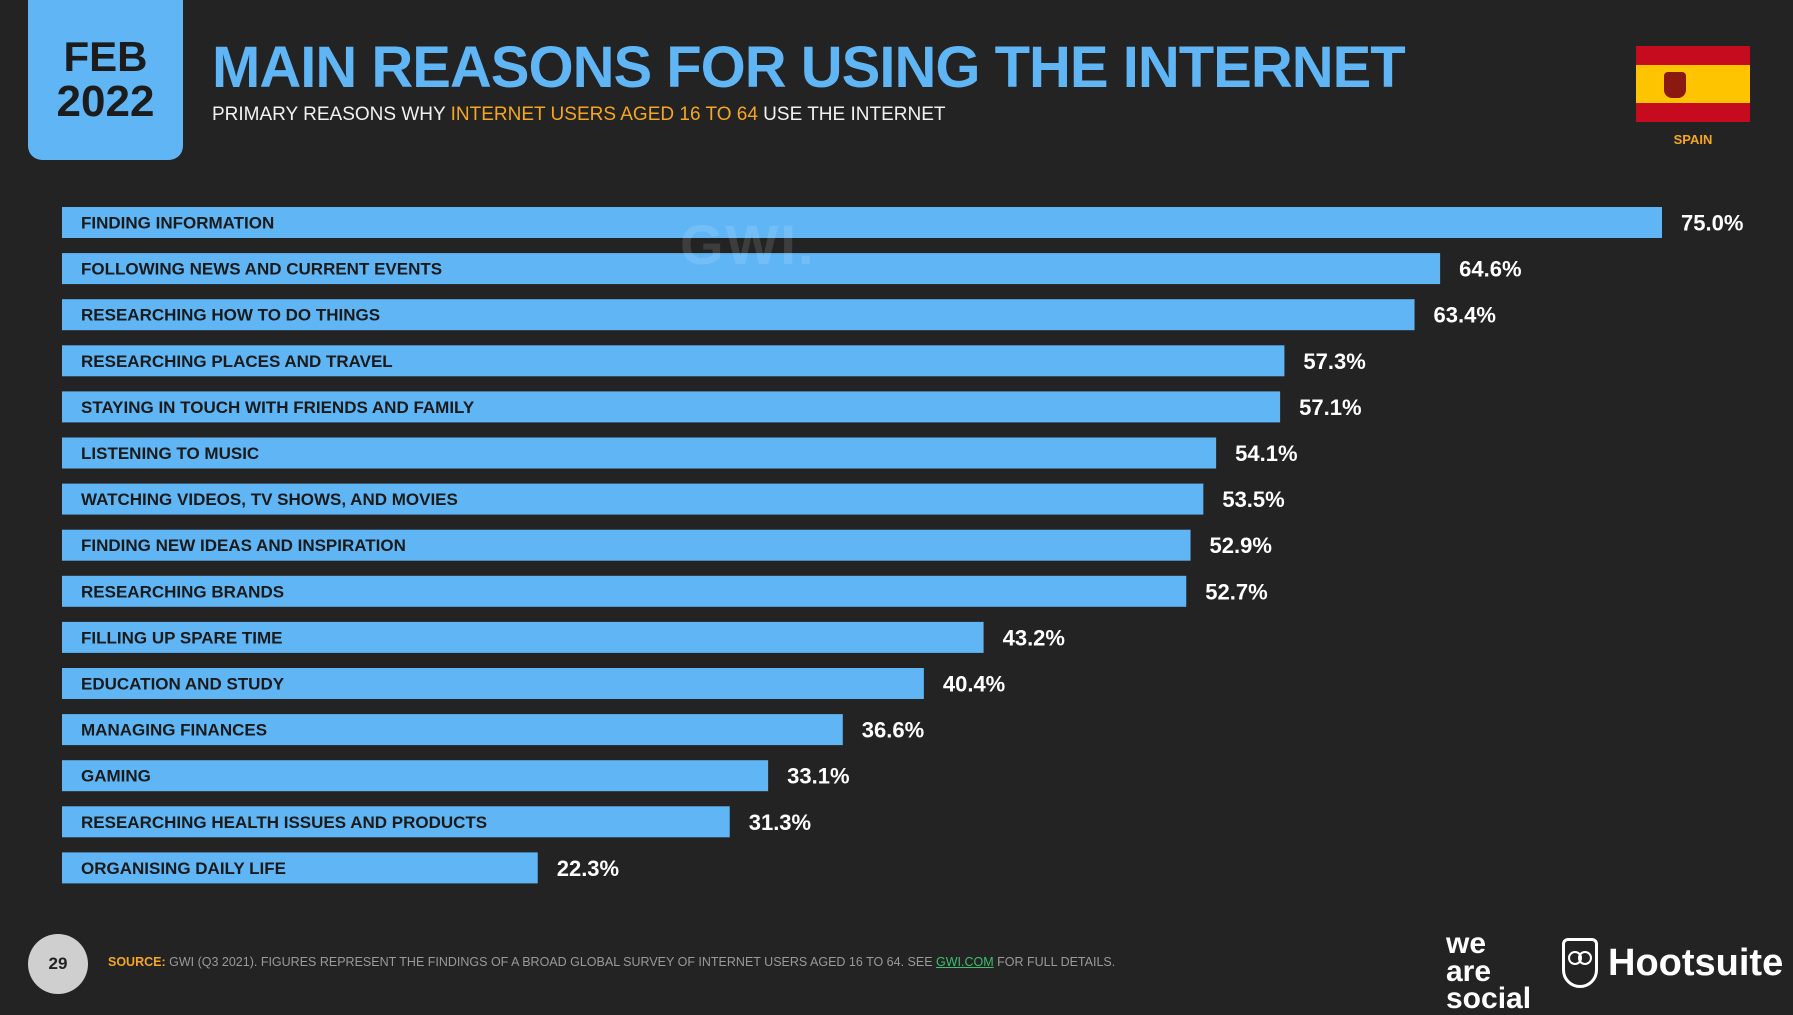 Image resolution: width=1793 pixels, height=1015 pixels. Describe the element at coordinates (974, 684) in the screenshot. I see `bar-value-label: 40.4%` at that location.